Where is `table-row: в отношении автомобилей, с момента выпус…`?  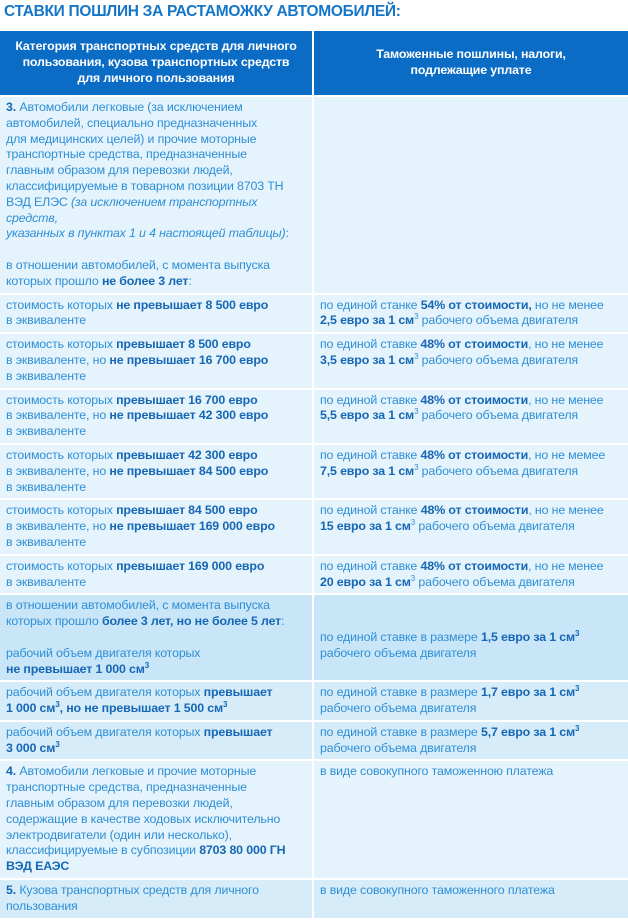
table-row: в отношении автомобилей, с момента выпус… is located at coordinates (314, 638).